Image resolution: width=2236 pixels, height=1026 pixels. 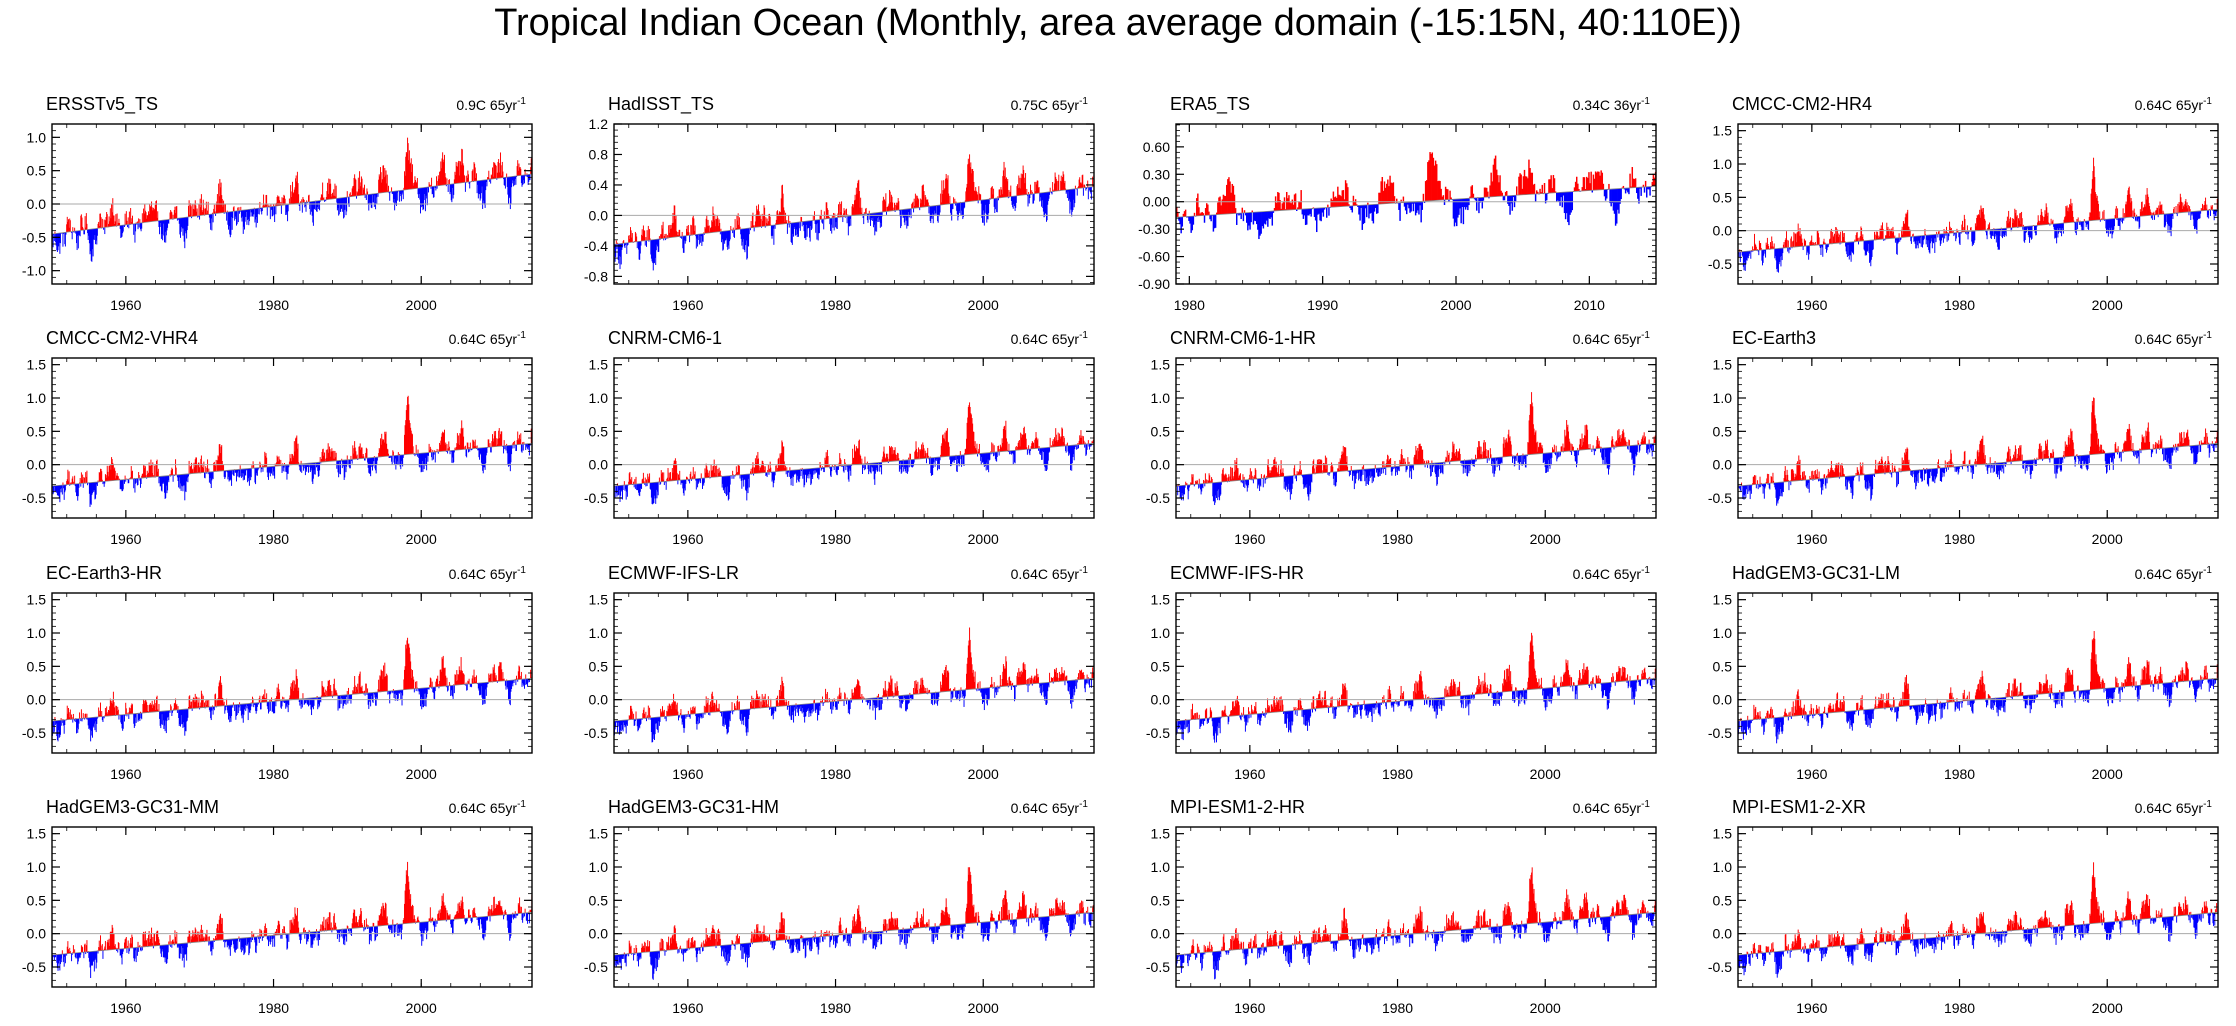 I want to click on y-tick-label: 0.30, so click(x=1156, y=174).